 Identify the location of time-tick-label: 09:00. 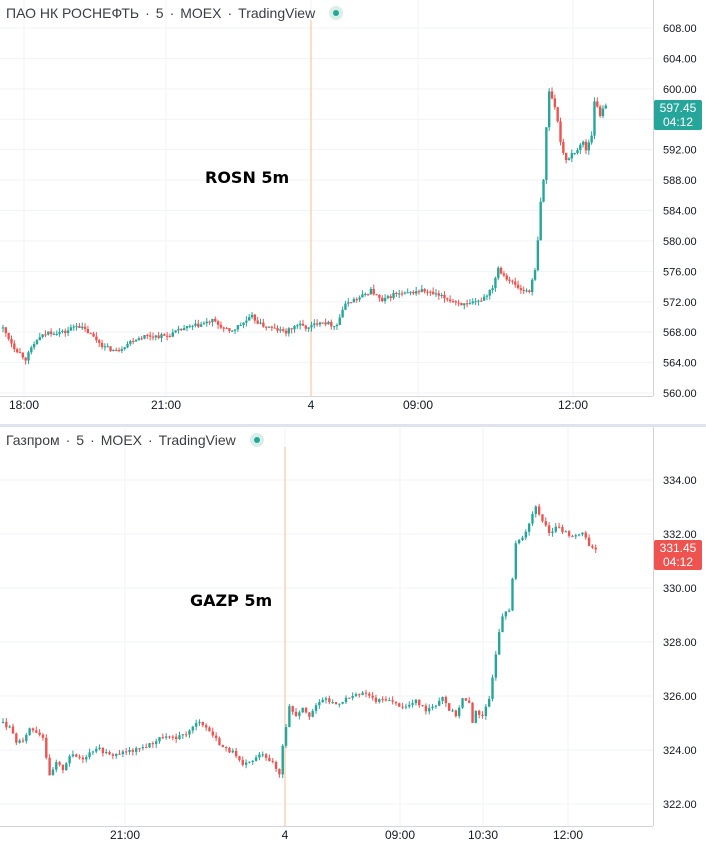
(418, 405).